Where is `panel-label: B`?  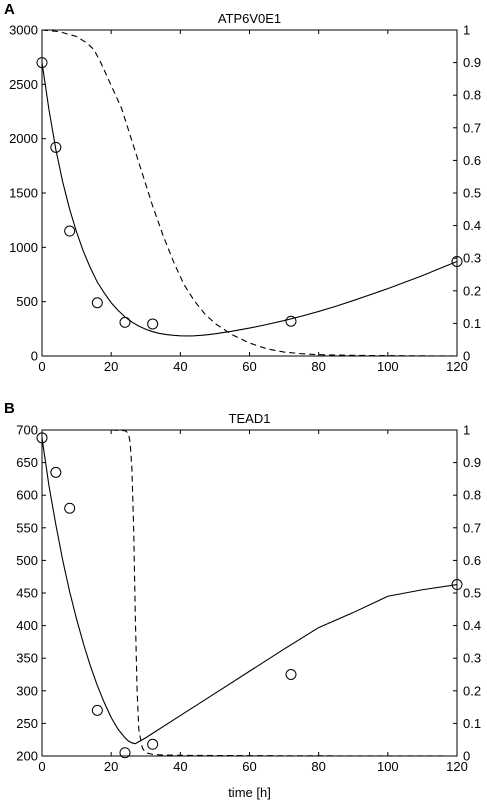 panel-label: B is located at coordinates (9, 408).